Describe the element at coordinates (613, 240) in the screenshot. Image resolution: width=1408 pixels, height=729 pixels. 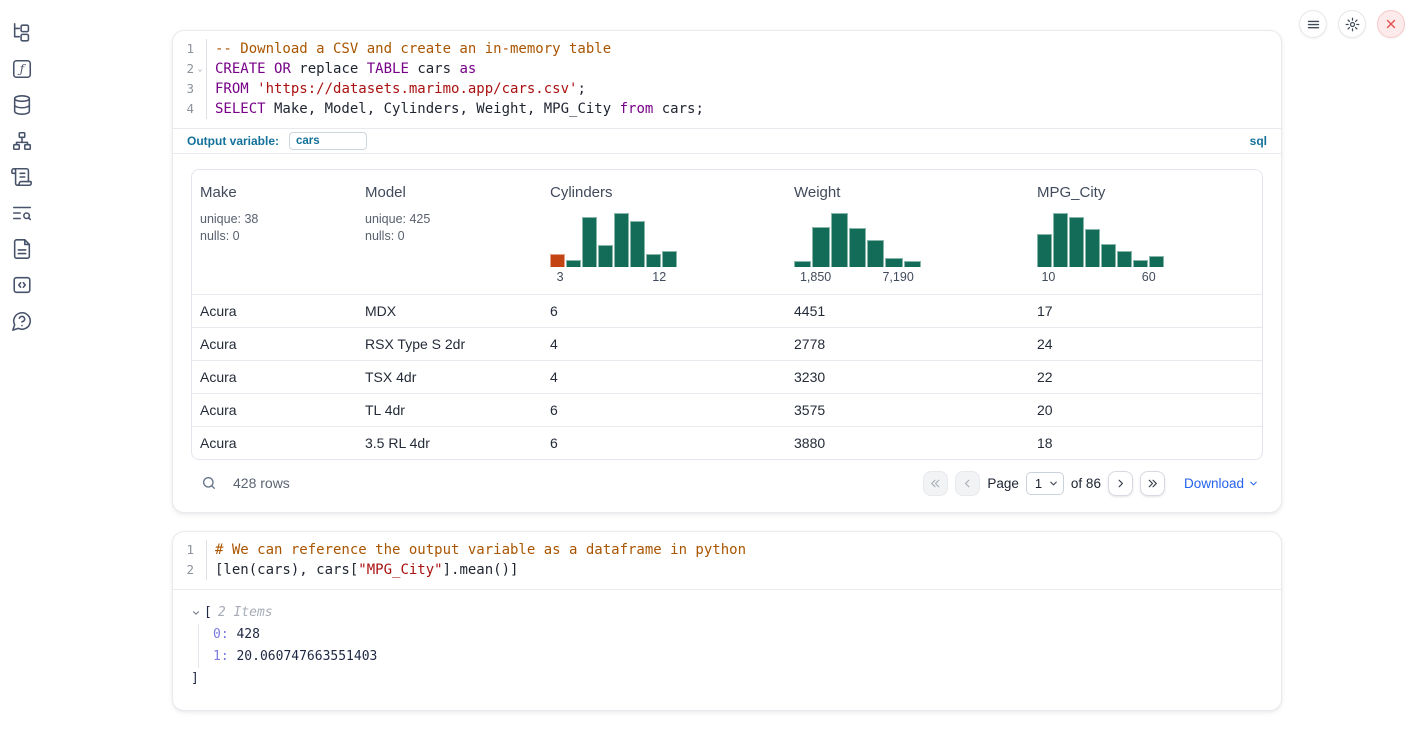
I see `histogram-bars` at that location.